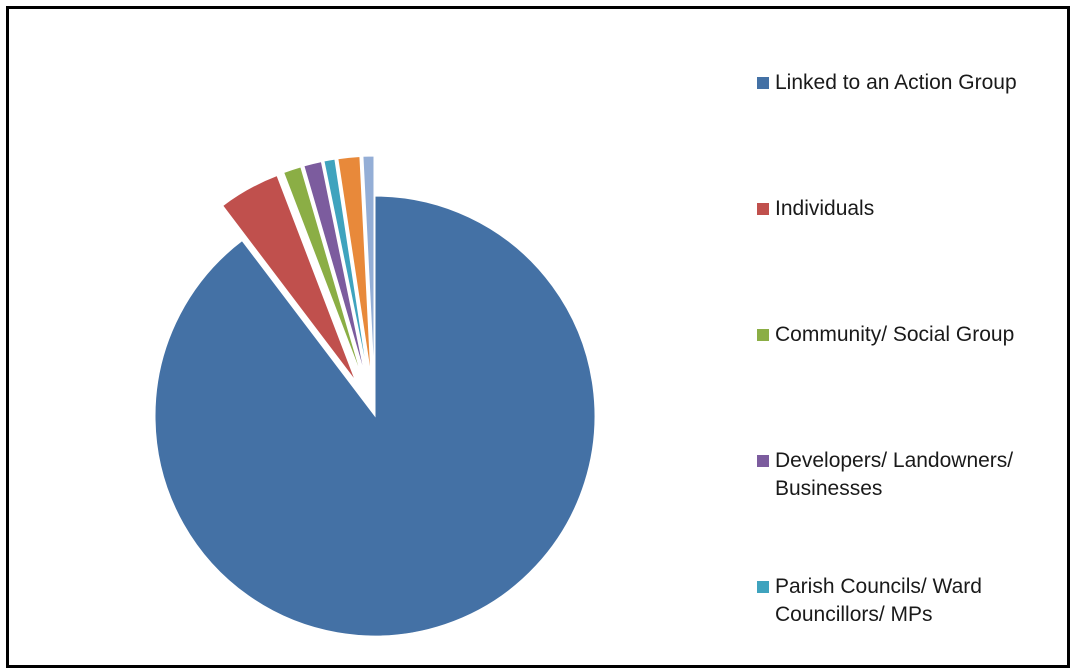 Image resolution: width=1074 pixels, height=668 pixels. What do you see at coordinates (907, 132) in the screenshot?
I see `legend-item-action-group: Linked to an Action Group` at bounding box center [907, 132].